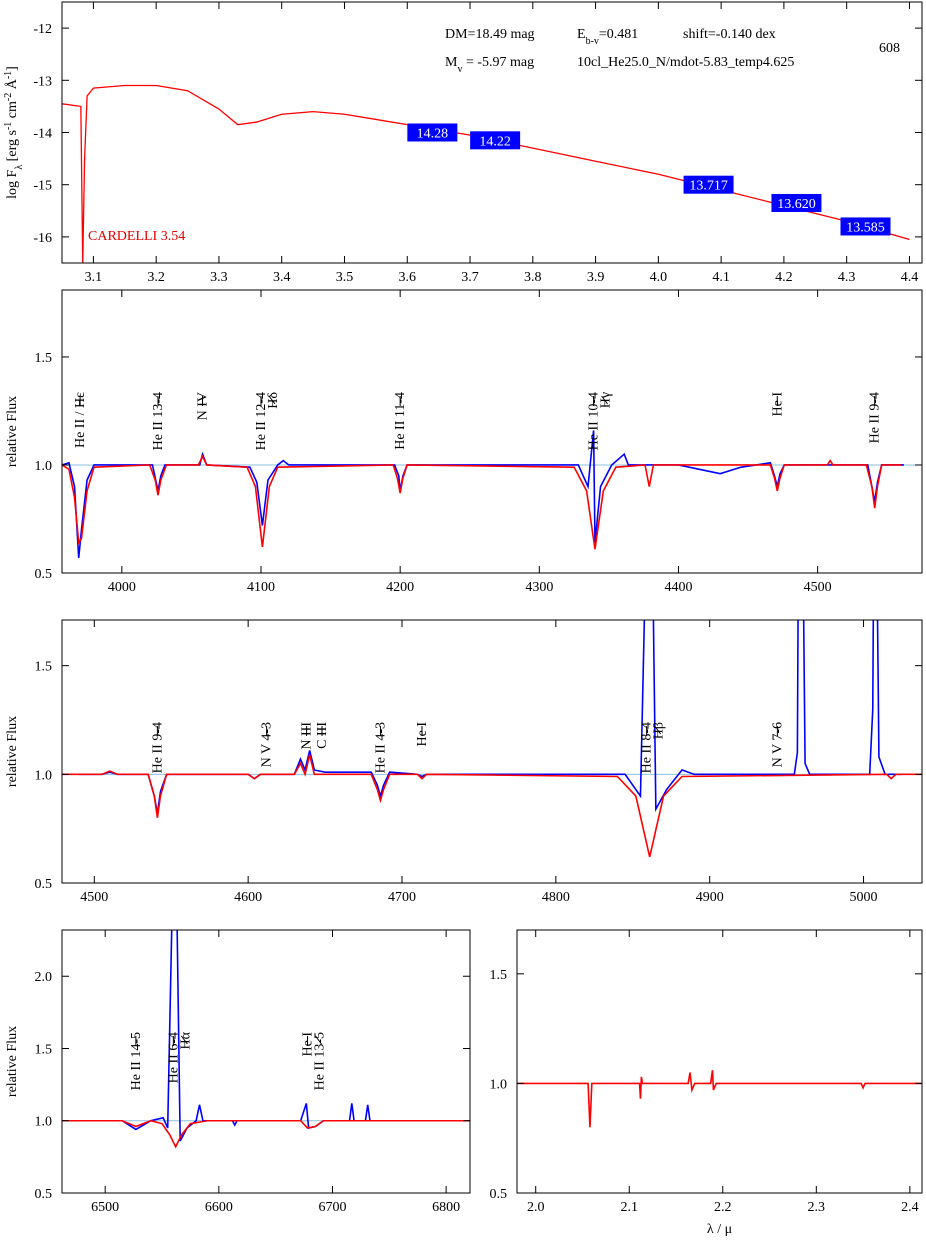  I want to click on x-tick-label: 6500, so click(105, 1207).